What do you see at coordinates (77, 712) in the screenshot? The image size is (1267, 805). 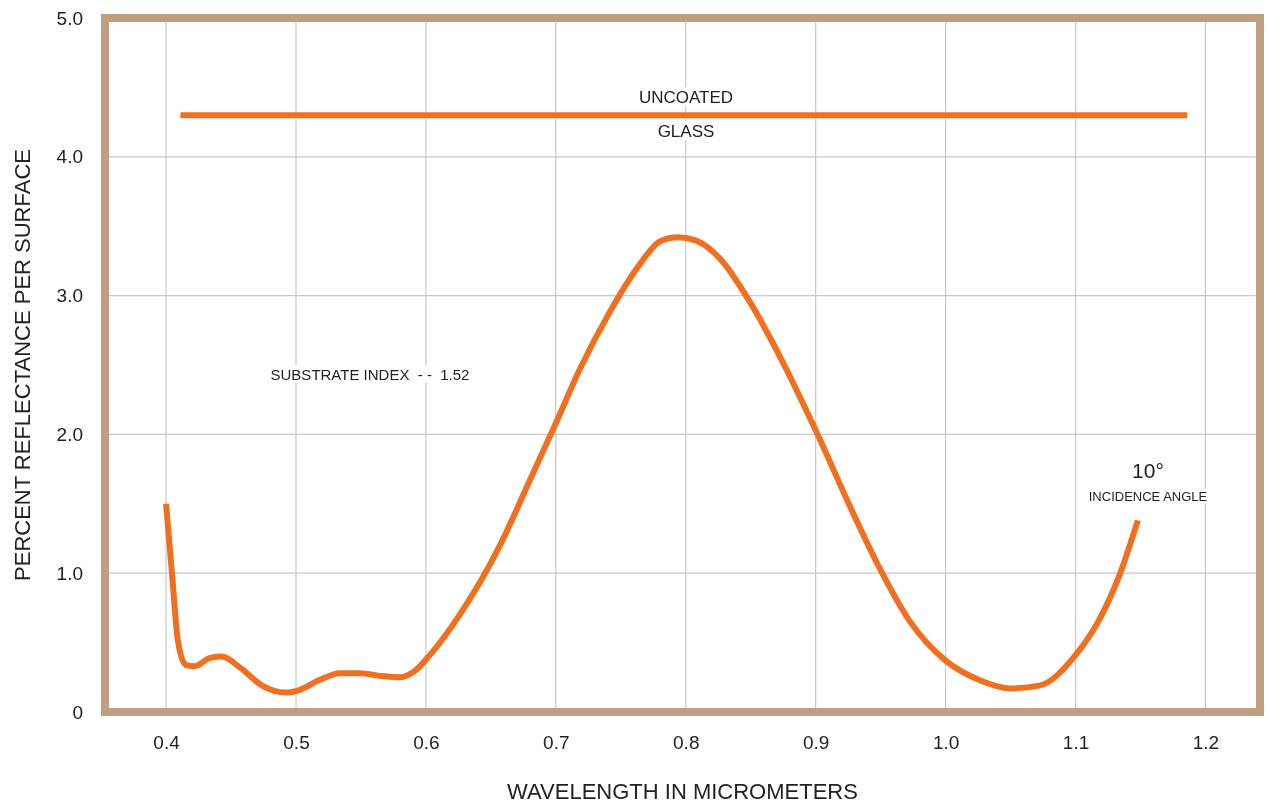 I see `y-tick-label: 0` at bounding box center [77, 712].